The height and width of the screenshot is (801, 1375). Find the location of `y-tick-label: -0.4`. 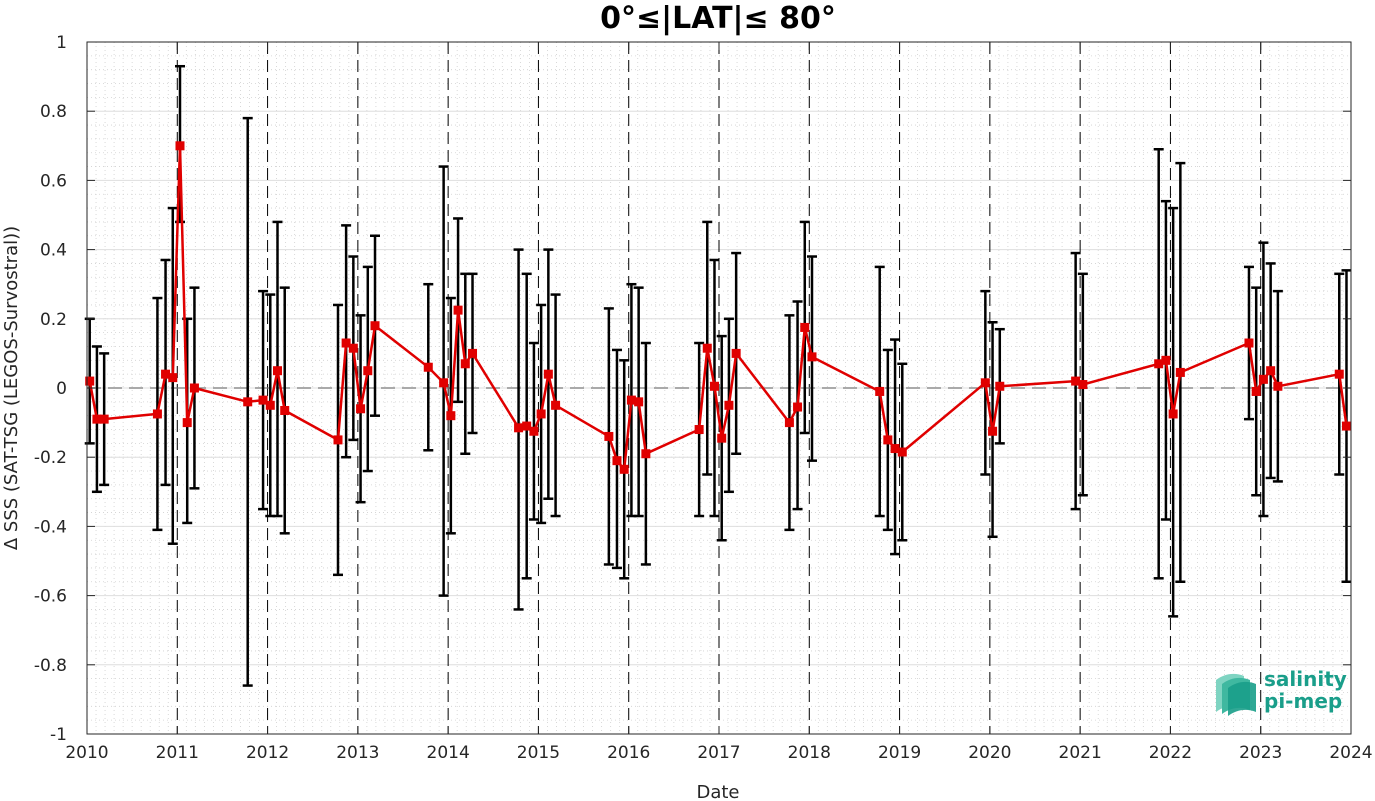

y-tick-label: -0.4 is located at coordinates (50, 527).